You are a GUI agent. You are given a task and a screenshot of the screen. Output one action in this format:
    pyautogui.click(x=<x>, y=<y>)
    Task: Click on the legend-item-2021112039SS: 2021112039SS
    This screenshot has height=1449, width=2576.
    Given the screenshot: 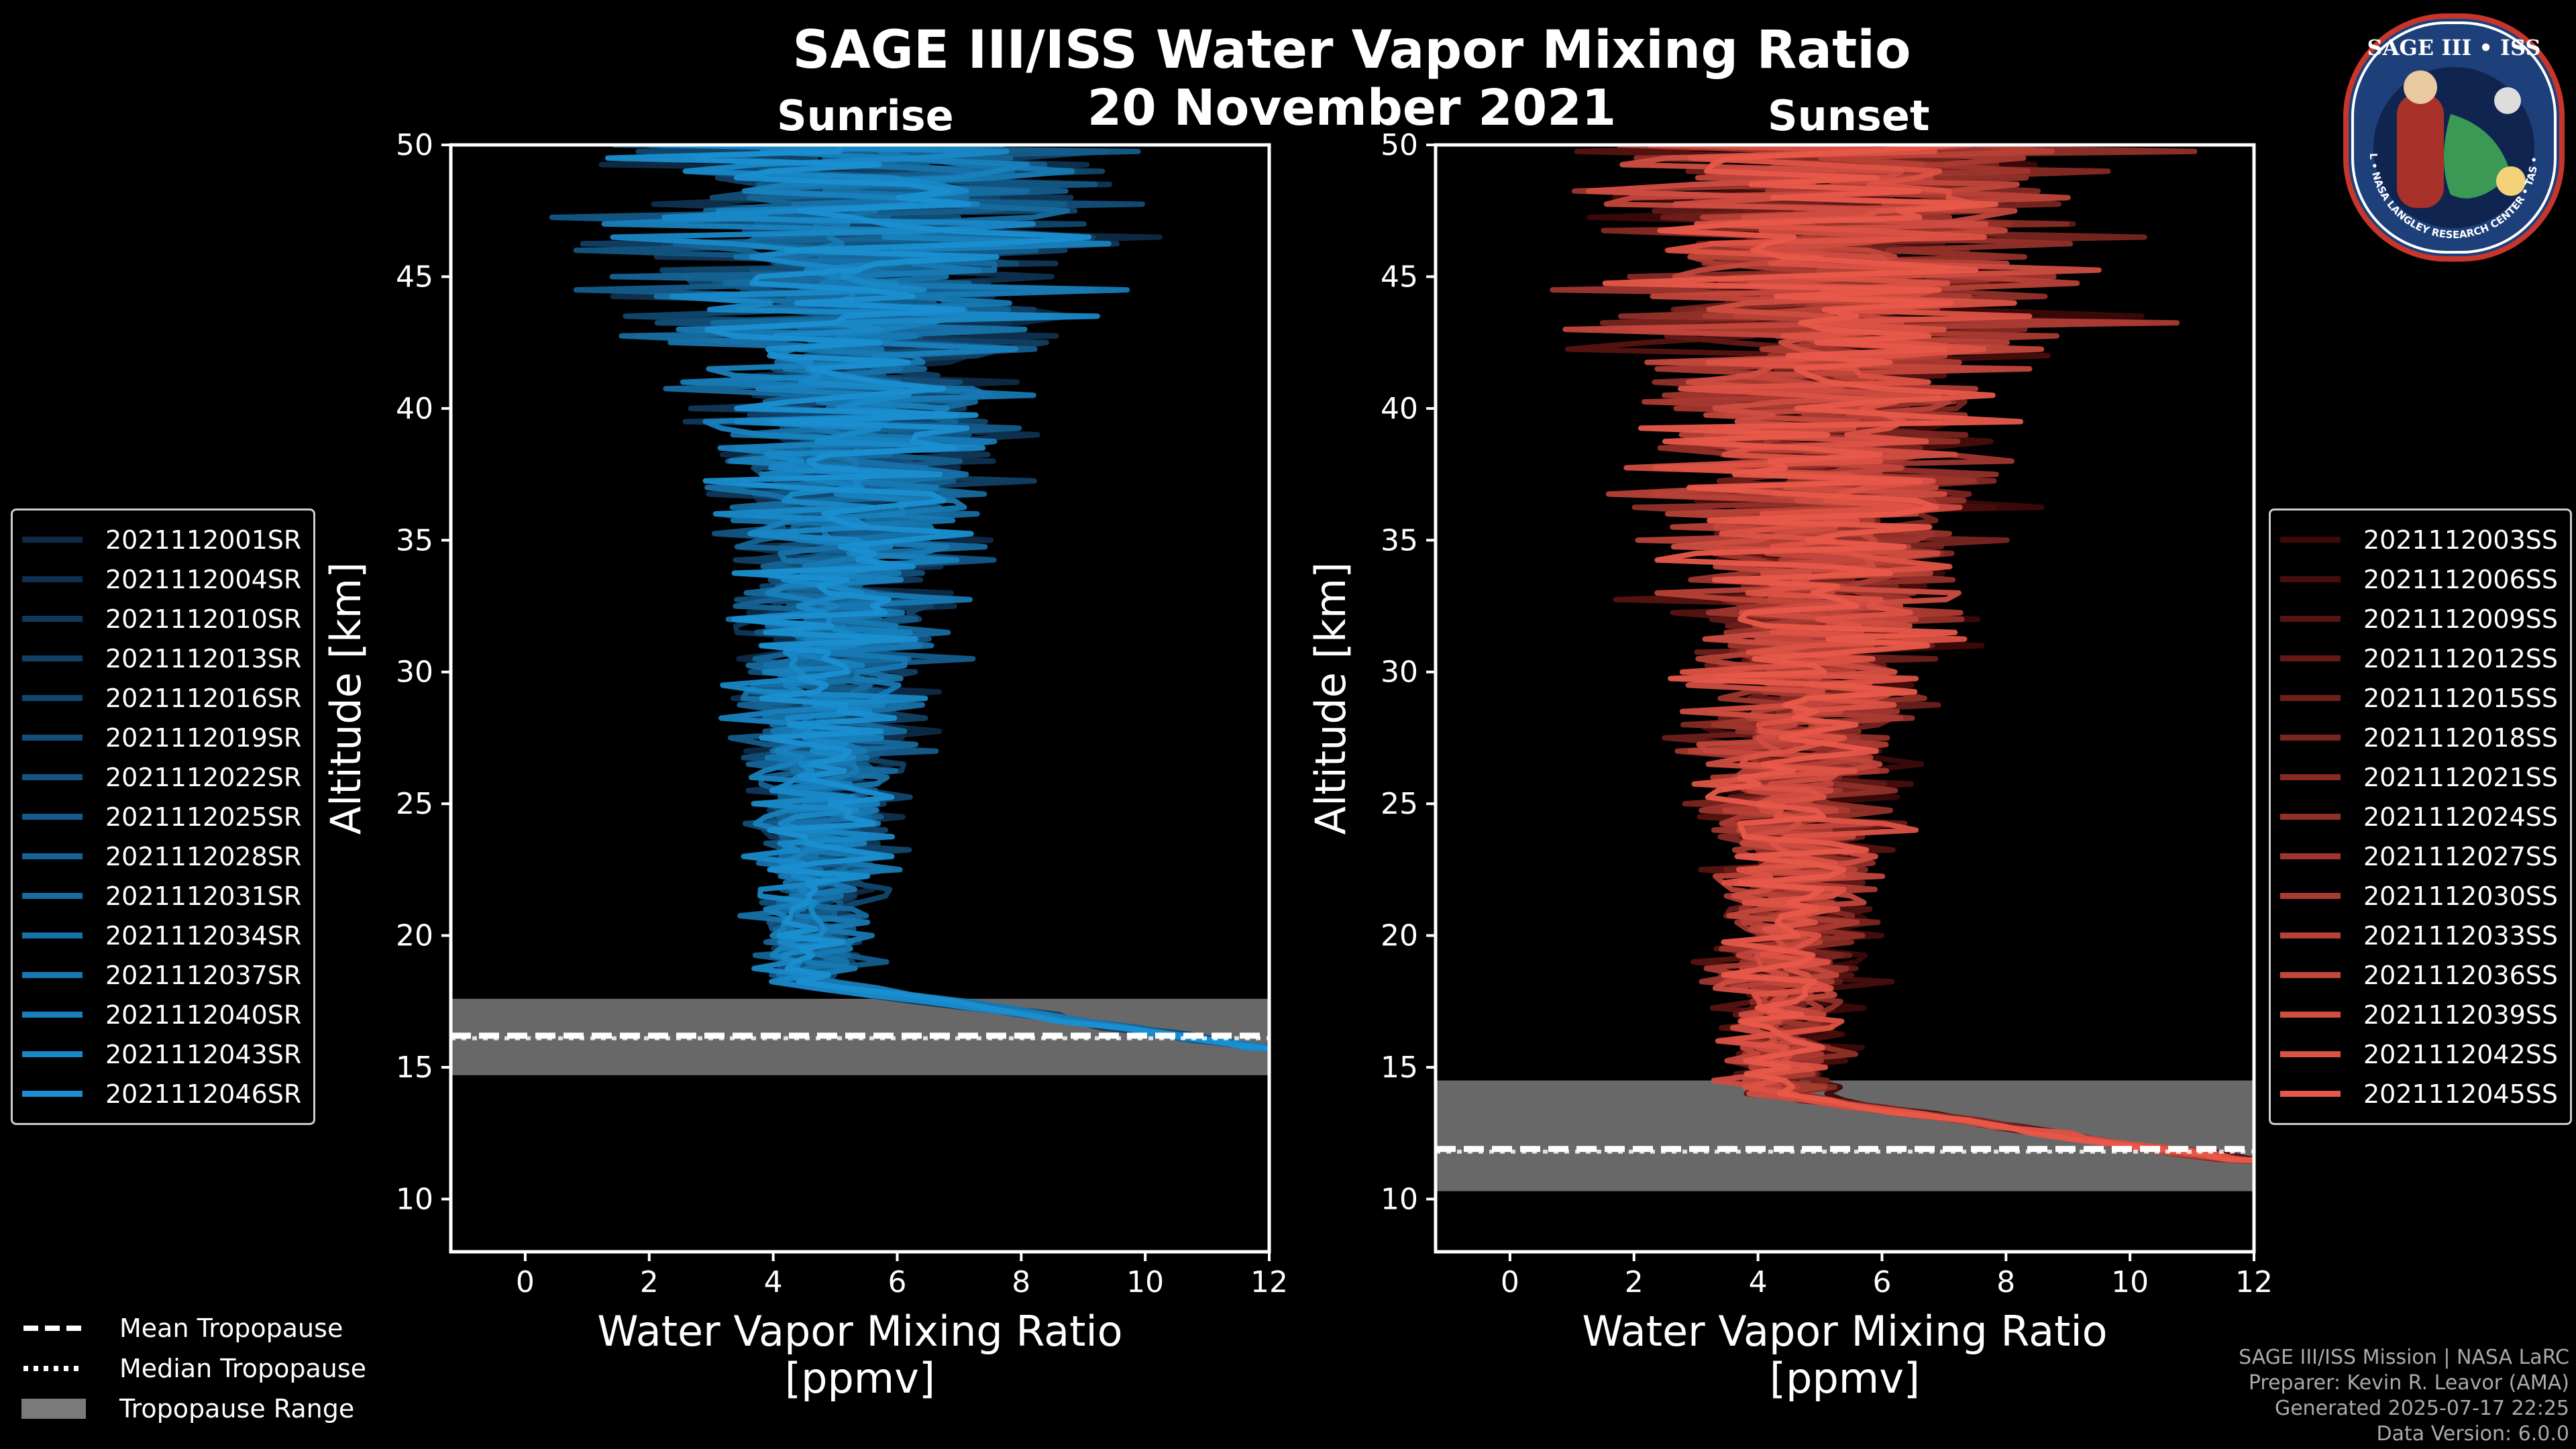 What is the action you would take?
    pyautogui.click(x=2419, y=1014)
    